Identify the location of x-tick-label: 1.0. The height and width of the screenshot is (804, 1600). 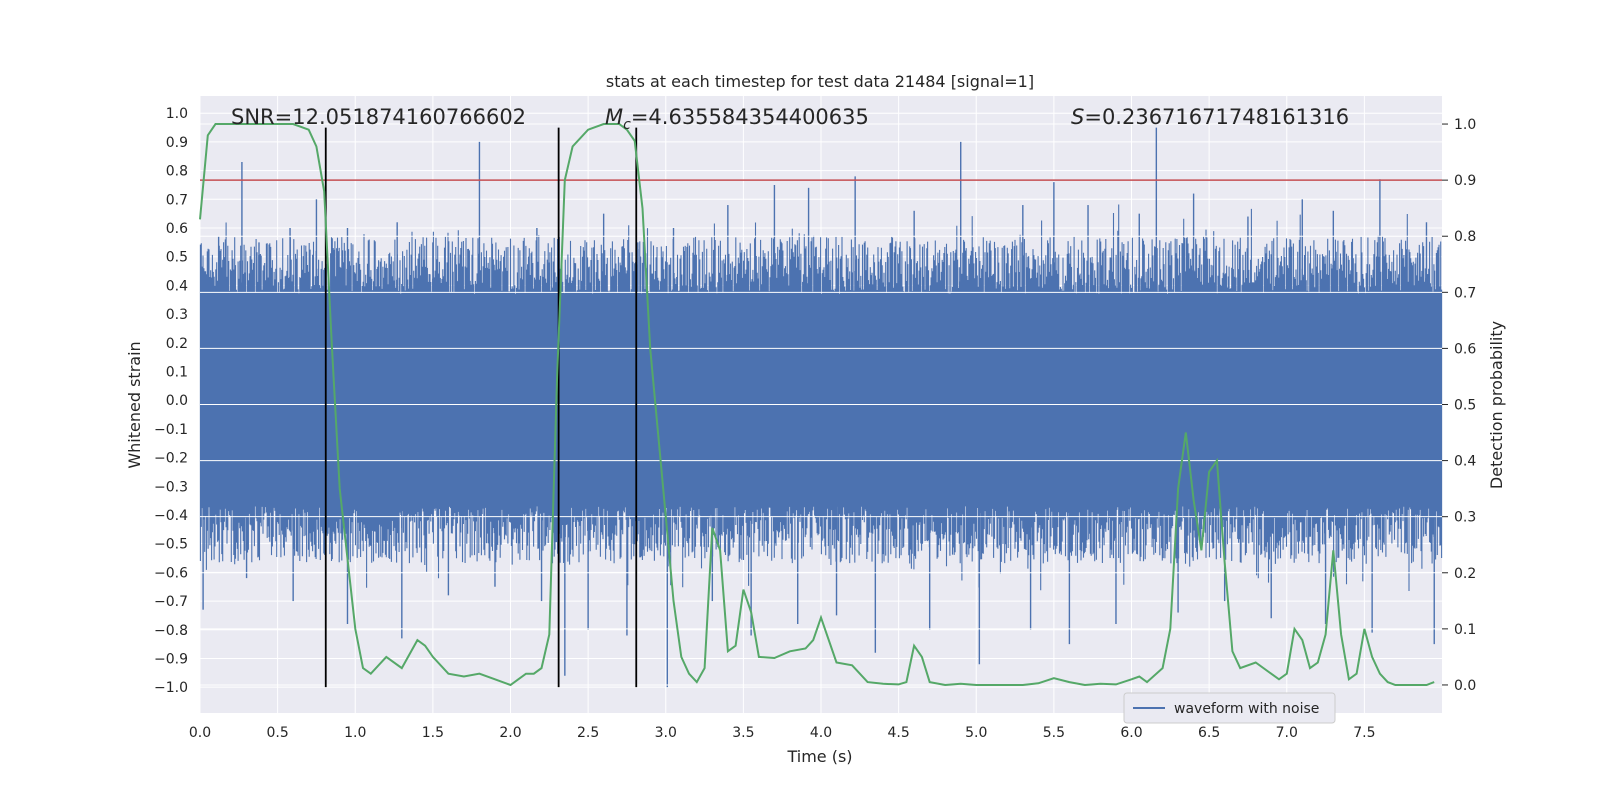
(355, 733).